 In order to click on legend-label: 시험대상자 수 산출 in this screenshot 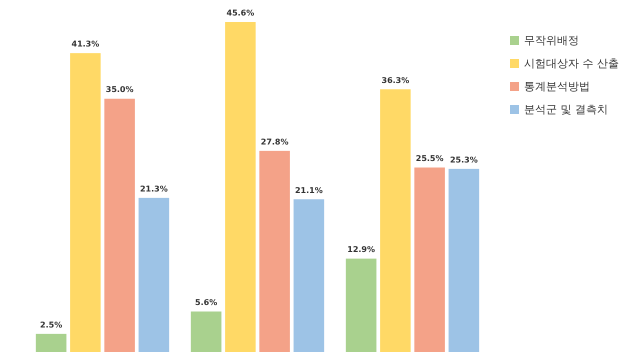, I will do `click(572, 63)`.